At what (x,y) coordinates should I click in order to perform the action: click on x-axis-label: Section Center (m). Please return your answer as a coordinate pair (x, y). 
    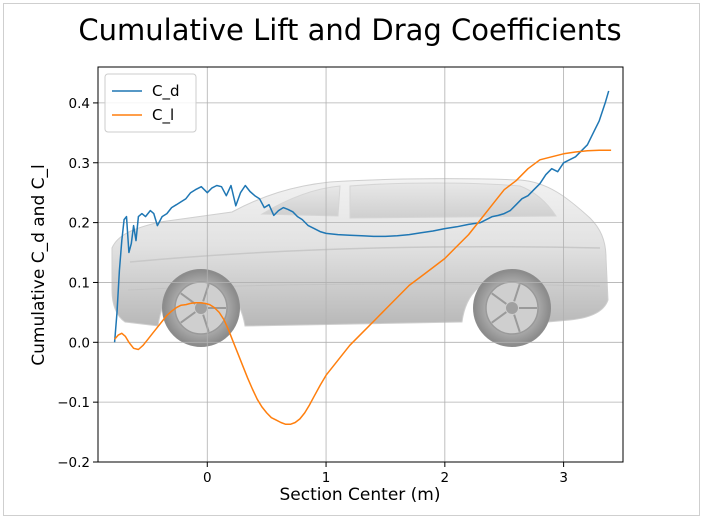
    Looking at the image, I should click on (359, 495).